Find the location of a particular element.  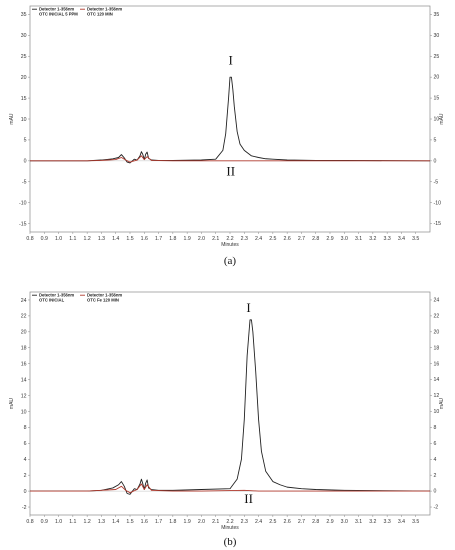

x-tick-label: 0.8 is located at coordinates (29, 239).